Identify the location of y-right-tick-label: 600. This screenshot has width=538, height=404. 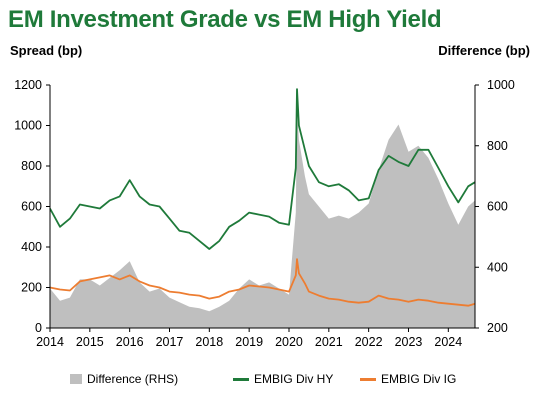
(497, 207).